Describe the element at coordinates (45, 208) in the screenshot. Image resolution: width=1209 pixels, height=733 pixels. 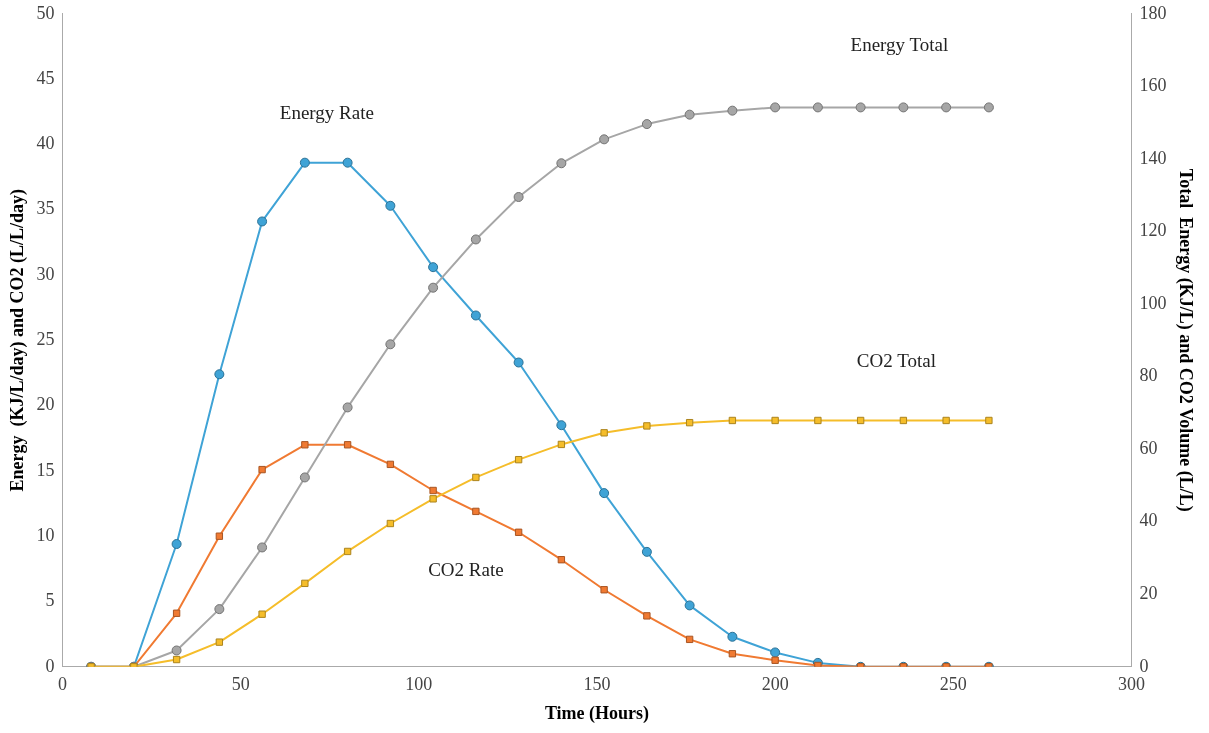
I see `y-tick-label: 35` at that location.